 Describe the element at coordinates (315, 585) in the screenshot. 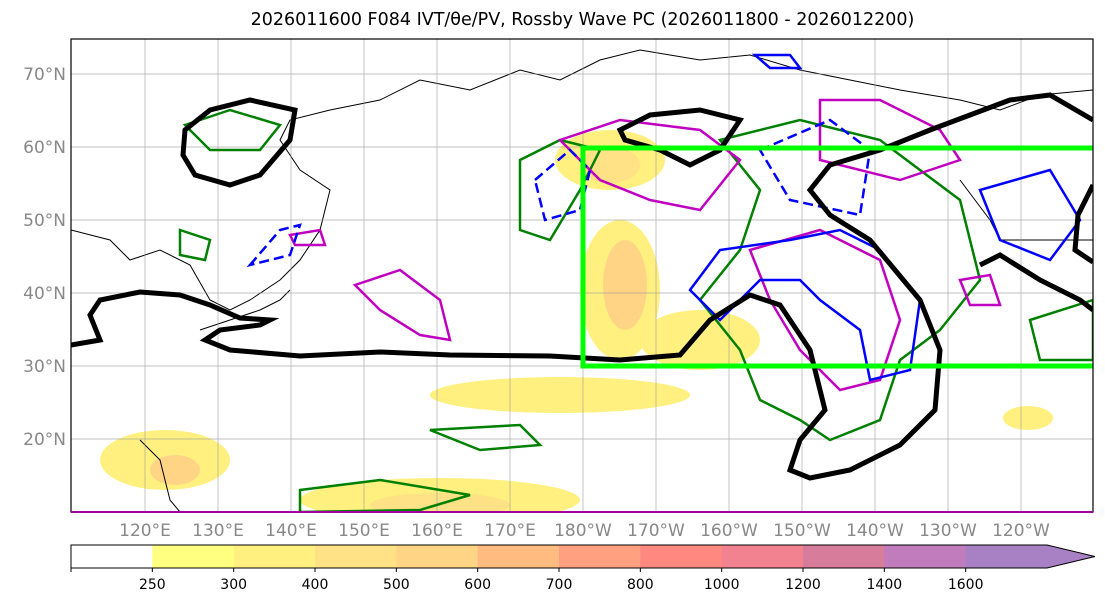

I see `colorbar-tick-label: 400` at that location.